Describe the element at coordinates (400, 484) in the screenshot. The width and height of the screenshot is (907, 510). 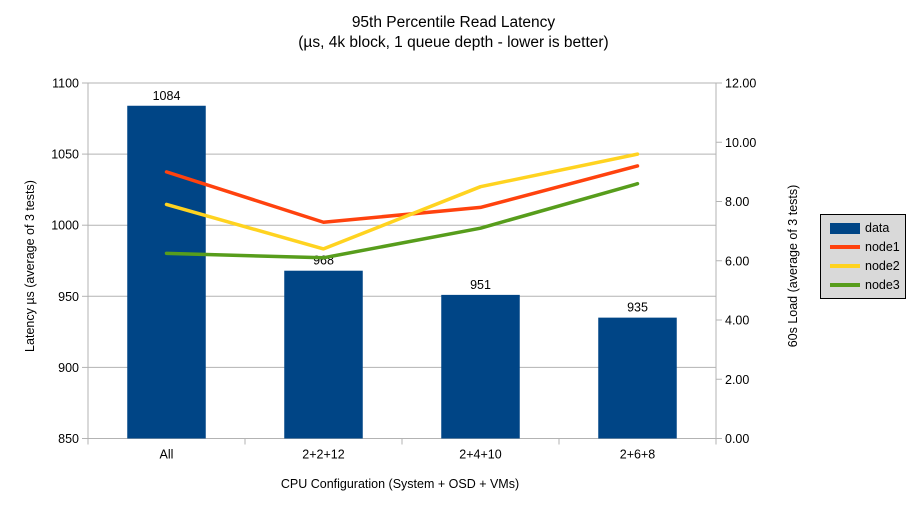
I see `x-axis-title: CPU Configuration (System + OSD + VMs)` at that location.